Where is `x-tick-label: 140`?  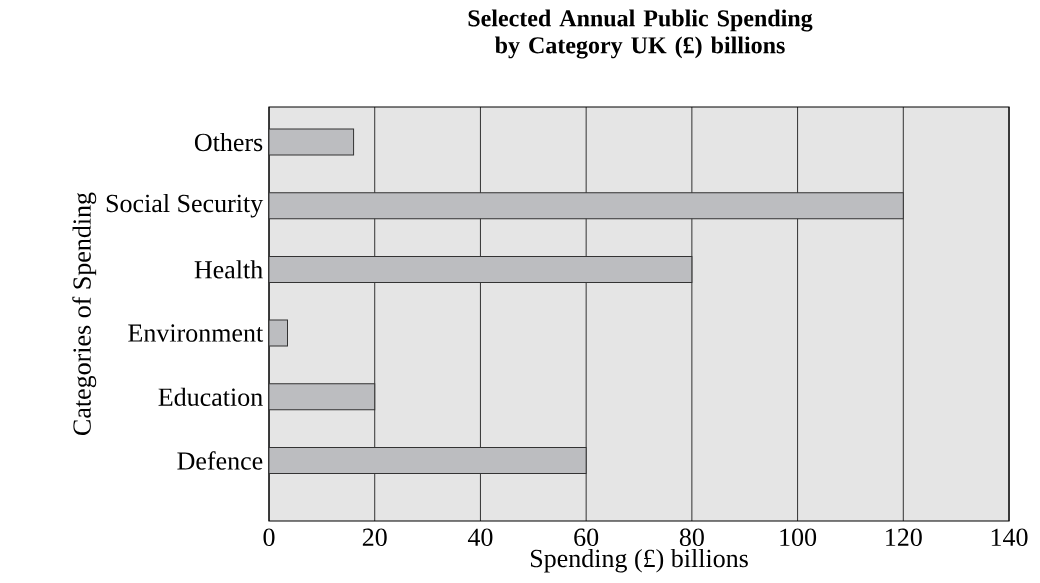 x-tick-label: 140 is located at coordinates (1009, 537).